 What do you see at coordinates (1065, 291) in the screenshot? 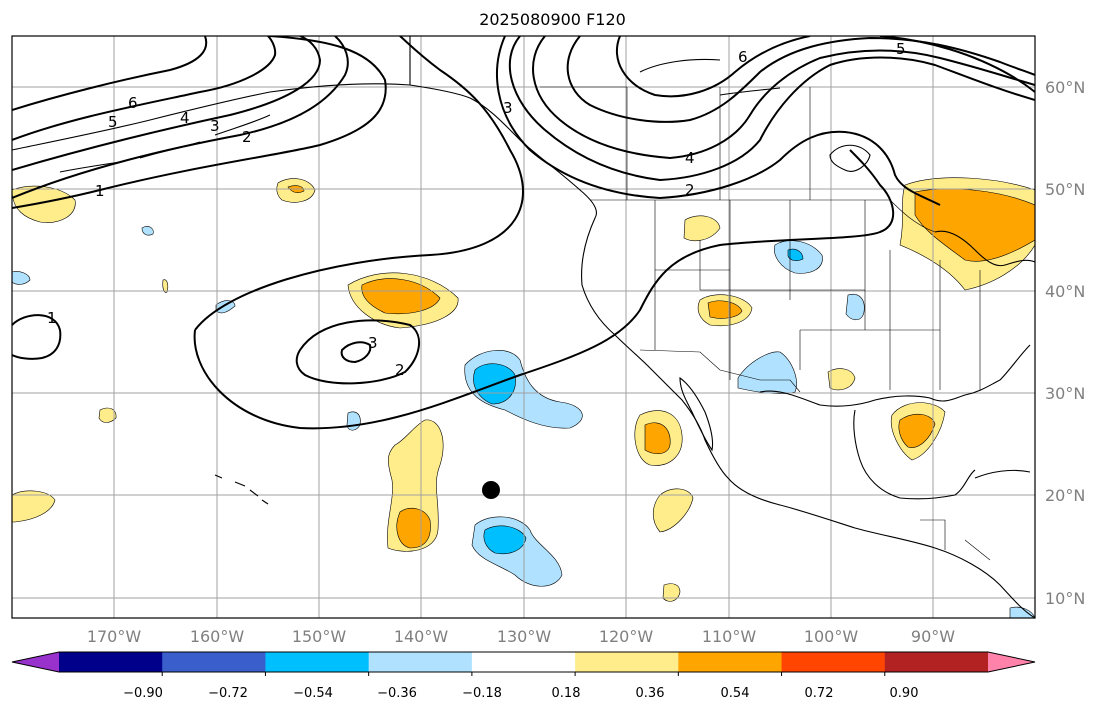
I see `lat-label: 40°N` at bounding box center [1065, 291].